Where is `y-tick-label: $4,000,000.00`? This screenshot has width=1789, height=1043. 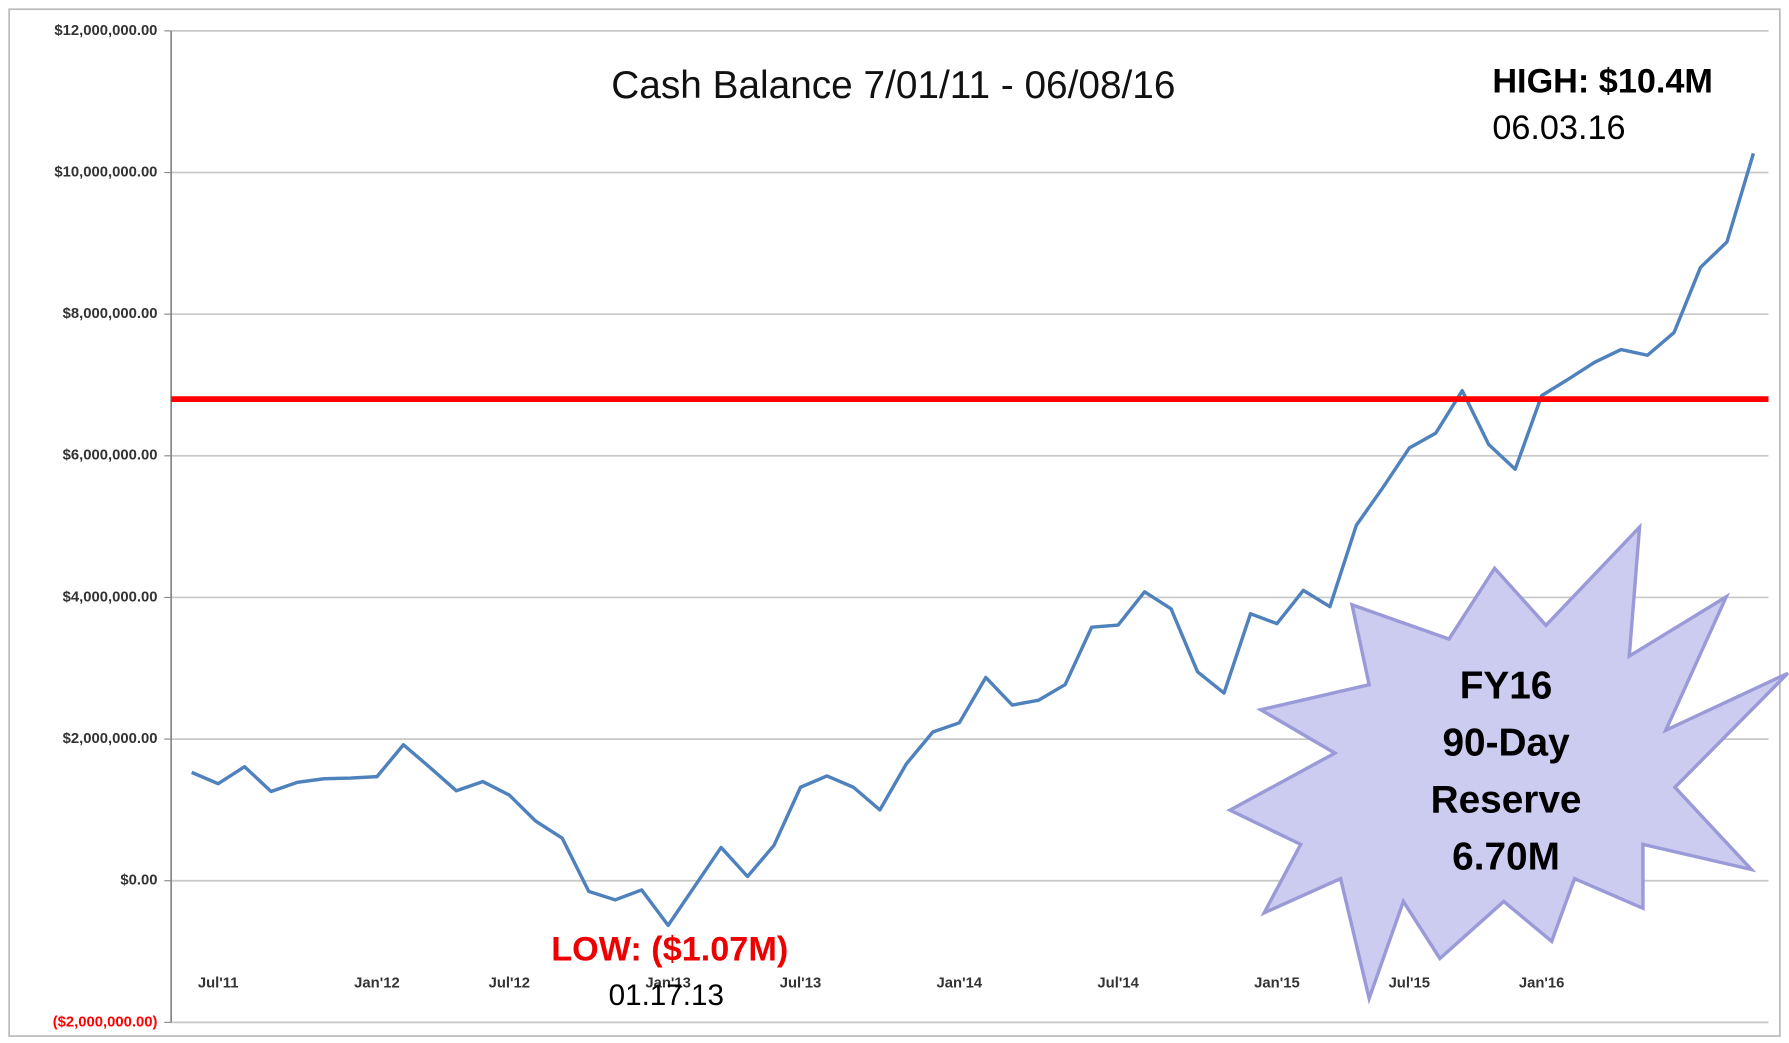
y-tick-label: $4,000,000.00 is located at coordinates (110, 597).